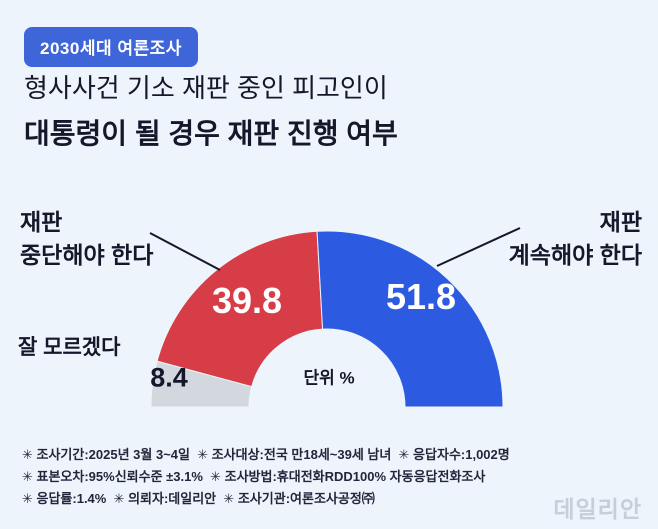 The width and height of the screenshot is (658, 529). I want to click on dailian-logo: 데일리안, so click(597, 509).